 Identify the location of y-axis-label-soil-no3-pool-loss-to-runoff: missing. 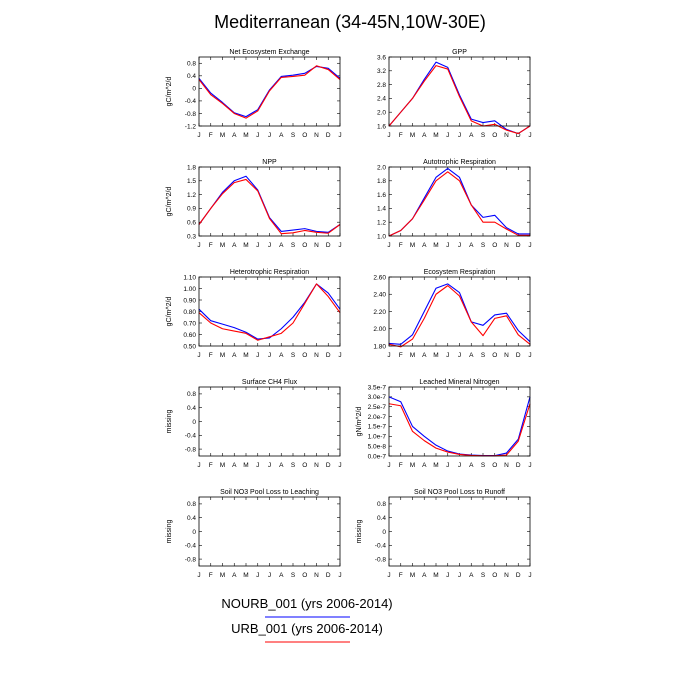
(359, 532).